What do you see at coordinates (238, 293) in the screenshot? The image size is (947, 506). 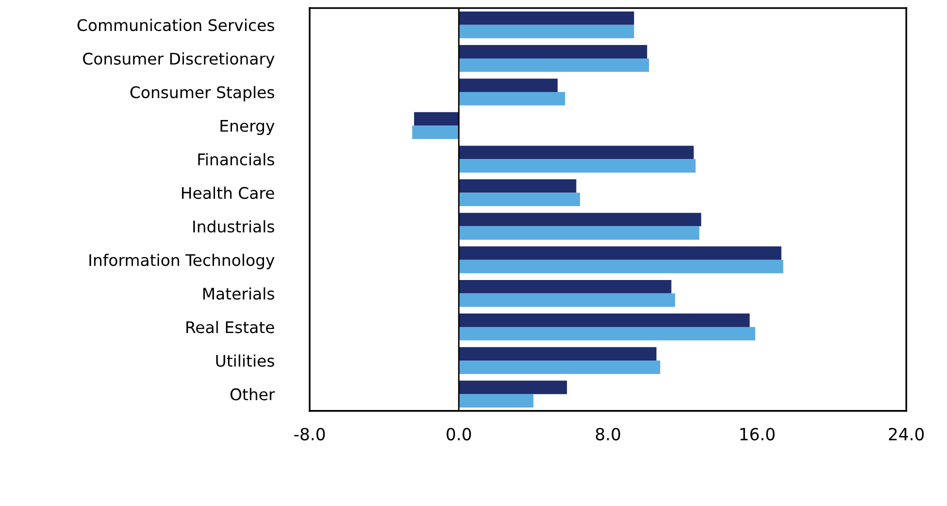 I see `y-tick-label: Materials` at bounding box center [238, 293].